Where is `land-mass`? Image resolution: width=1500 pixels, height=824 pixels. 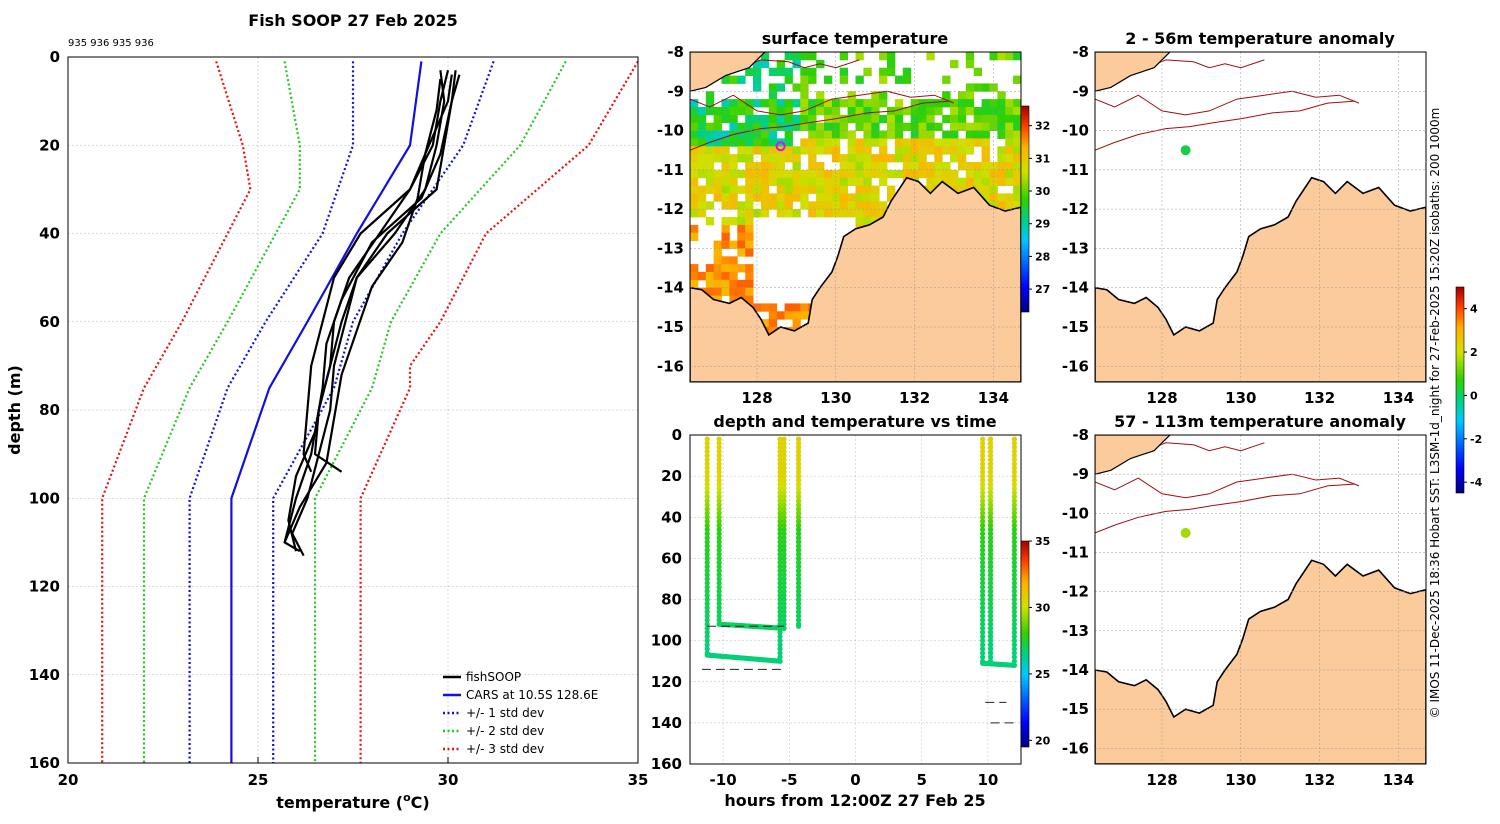
land-mass is located at coordinates (1260, 279).